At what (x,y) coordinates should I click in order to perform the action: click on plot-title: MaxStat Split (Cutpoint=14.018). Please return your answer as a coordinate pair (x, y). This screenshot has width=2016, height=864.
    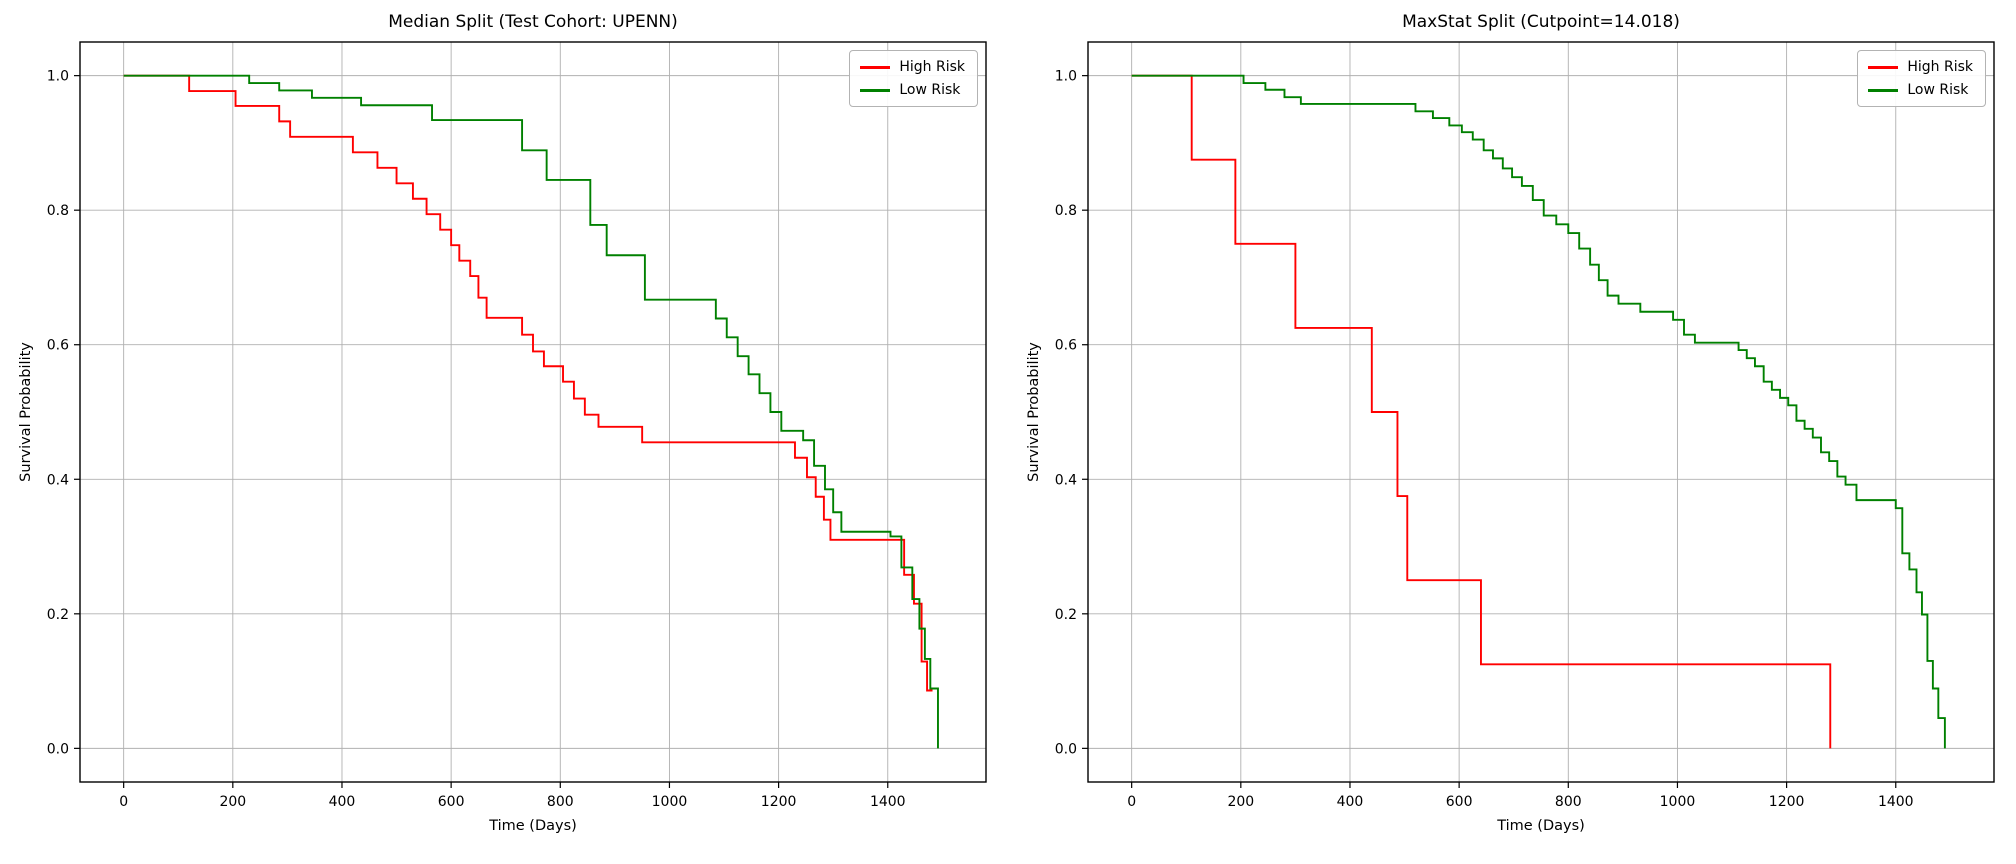
    Looking at the image, I should click on (1541, 22).